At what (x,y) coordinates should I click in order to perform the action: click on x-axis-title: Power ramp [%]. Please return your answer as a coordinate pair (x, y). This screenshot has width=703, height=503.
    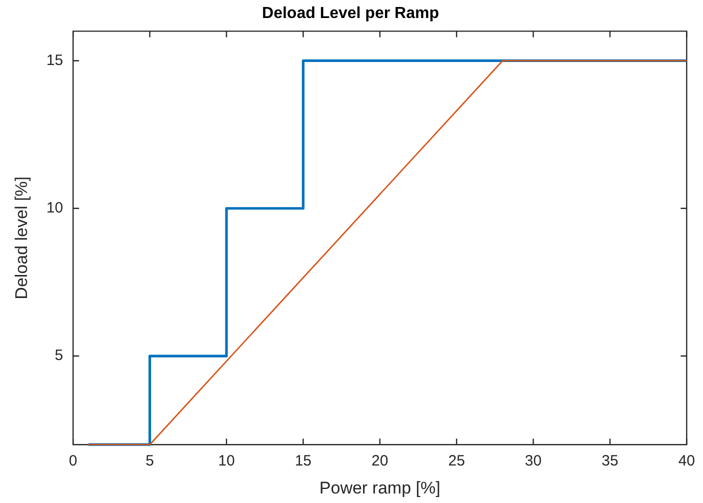
    Looking at the image, I should click on (379, 488).